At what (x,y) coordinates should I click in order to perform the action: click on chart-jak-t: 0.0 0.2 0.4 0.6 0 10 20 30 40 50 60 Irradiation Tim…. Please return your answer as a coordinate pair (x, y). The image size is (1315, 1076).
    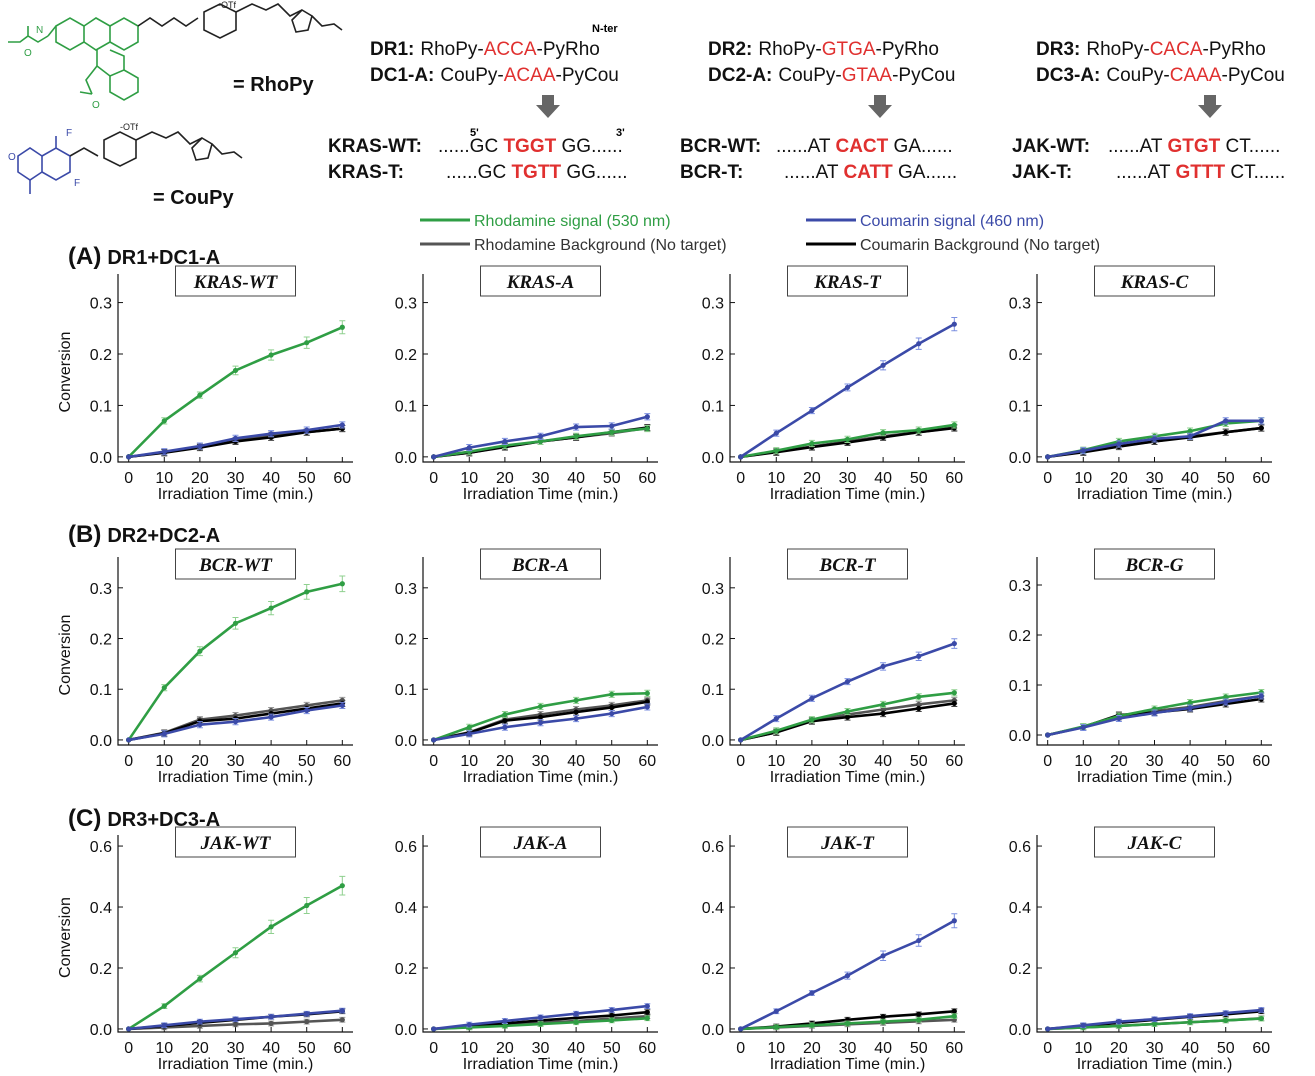
    Looking at the image, I should click on (833, 949).